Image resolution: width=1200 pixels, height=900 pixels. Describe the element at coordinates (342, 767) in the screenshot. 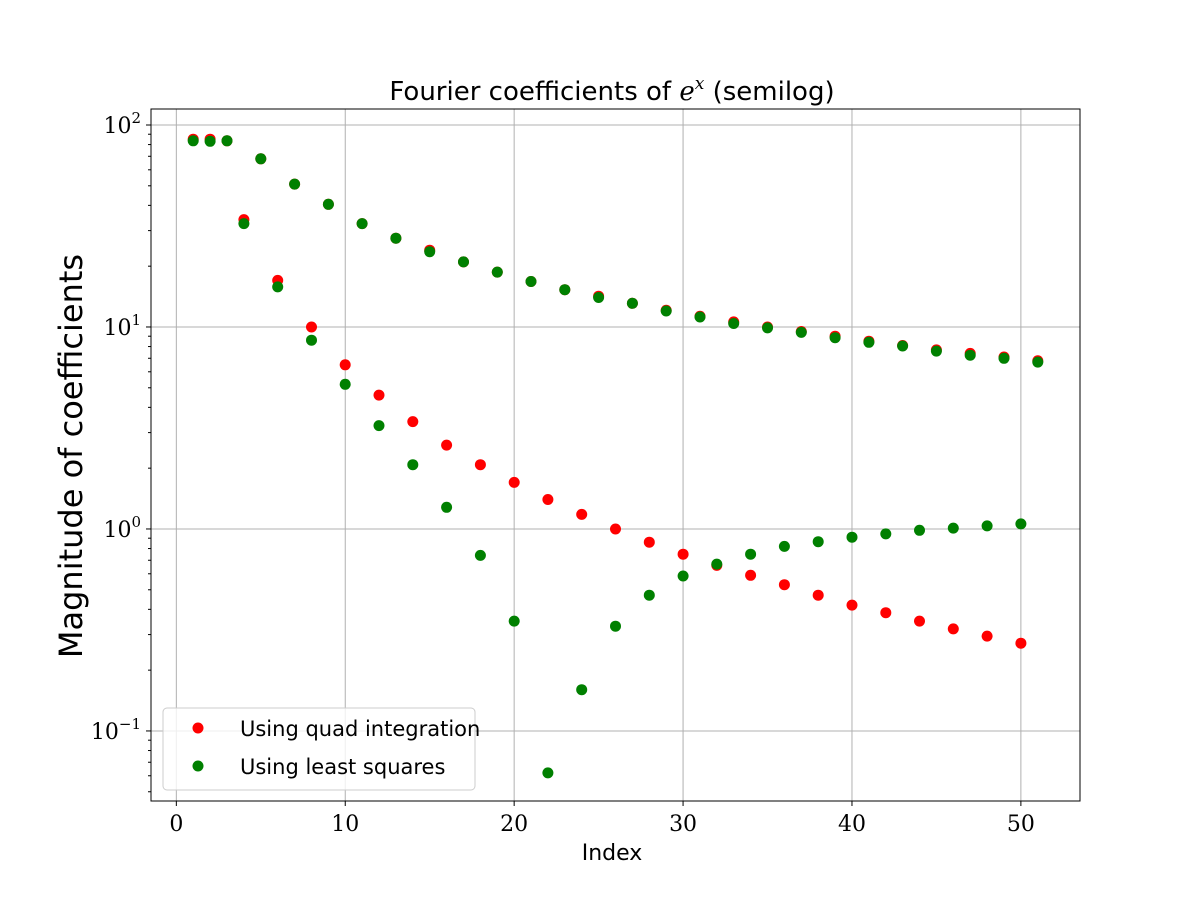

I see `legend-label-least-squares: Using least squares` at that location.